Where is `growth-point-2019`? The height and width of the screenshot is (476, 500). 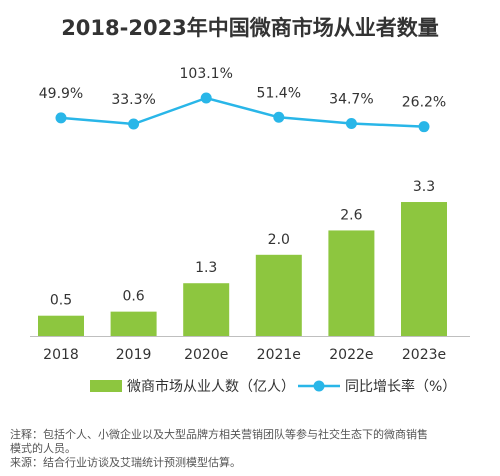
growth-point-2019 is located at coordinates (134, 124).